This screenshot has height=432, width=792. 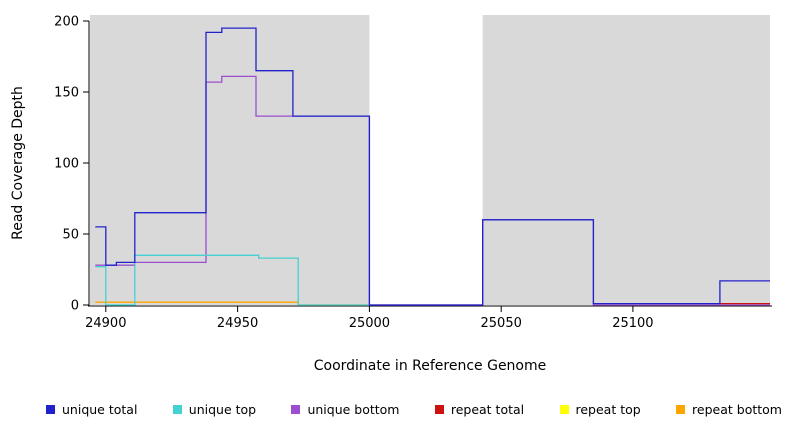 I want to click on legend-label-unique-bottom: unique bottom, so click(x=353, y=409).